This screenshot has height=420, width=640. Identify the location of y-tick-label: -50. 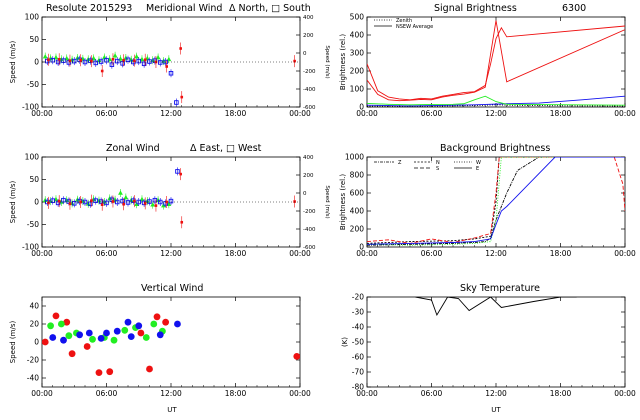
(33, 224).